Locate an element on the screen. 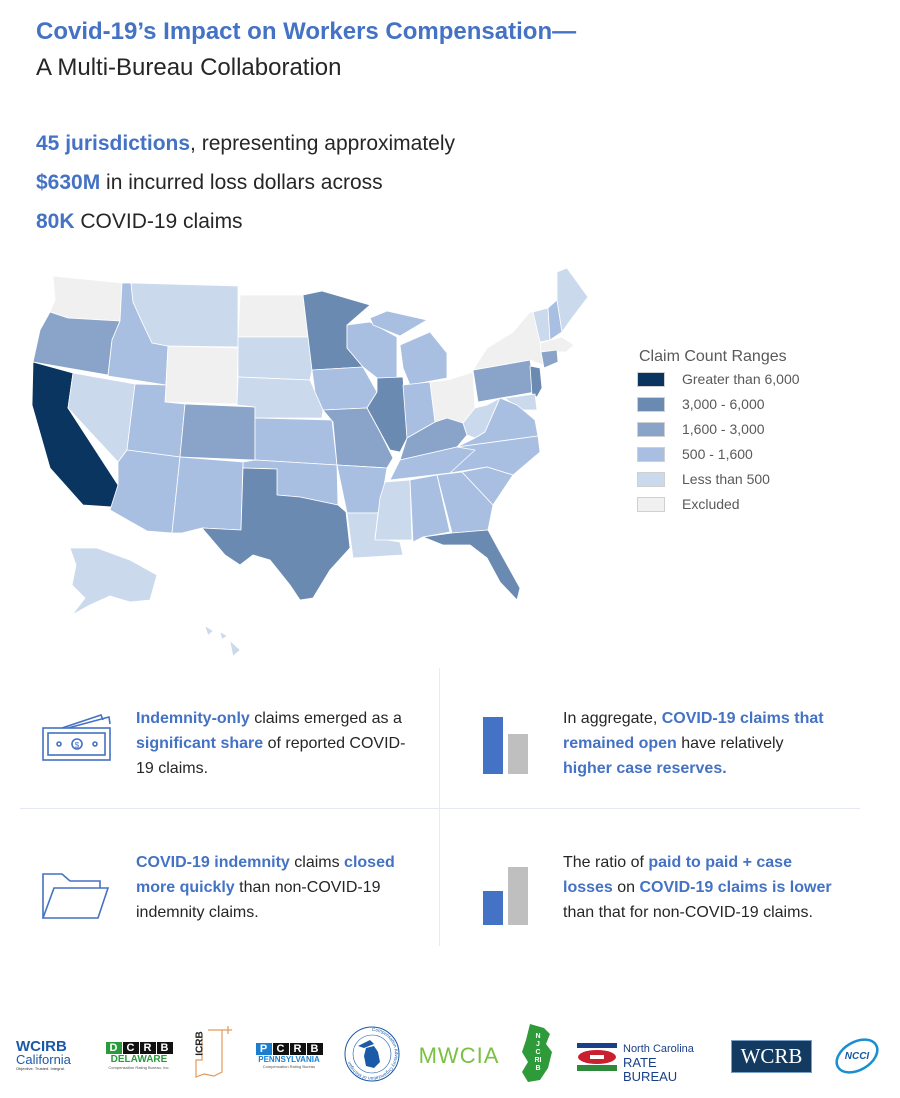 Image resolution: width=900 pixels, height=1098 pixels. stat-highlight: 80K is located at coordinates (55, 221).